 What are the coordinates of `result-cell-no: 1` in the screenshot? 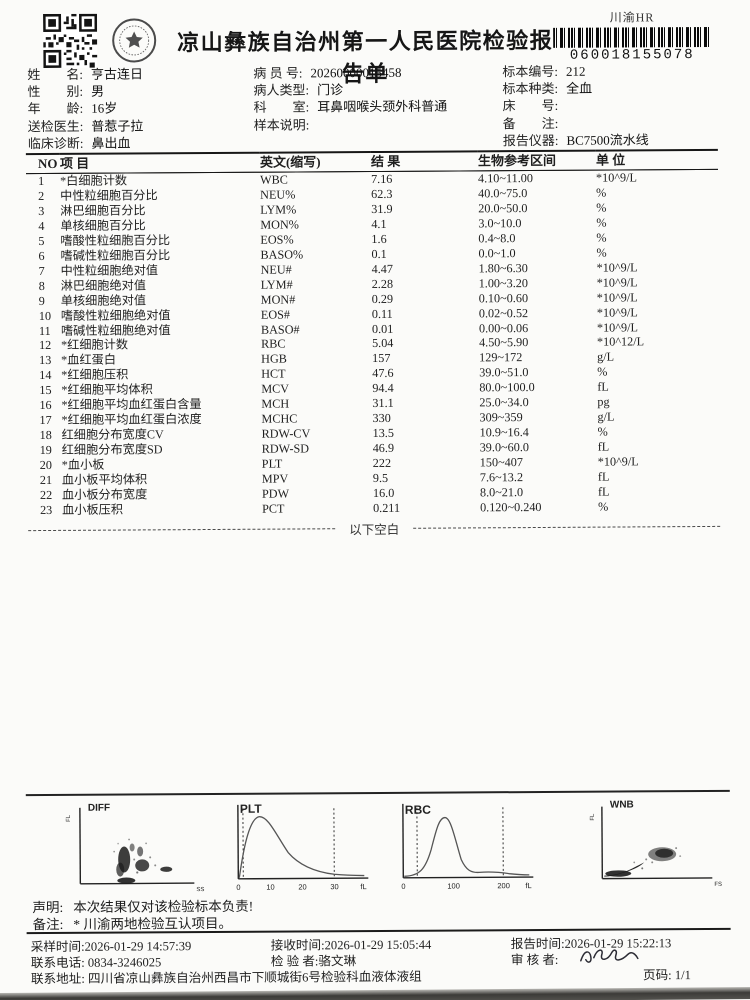 It's located at (41, 181).